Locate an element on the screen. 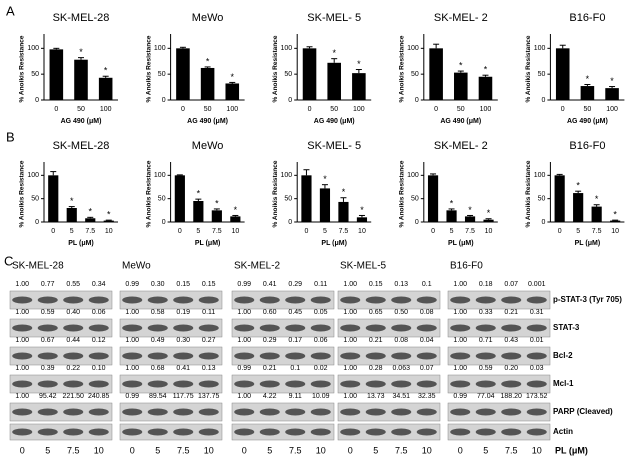 The width and height of the screenshot is (633, 456). quantification-value: 0.77 is located at coordinates (48, 284).